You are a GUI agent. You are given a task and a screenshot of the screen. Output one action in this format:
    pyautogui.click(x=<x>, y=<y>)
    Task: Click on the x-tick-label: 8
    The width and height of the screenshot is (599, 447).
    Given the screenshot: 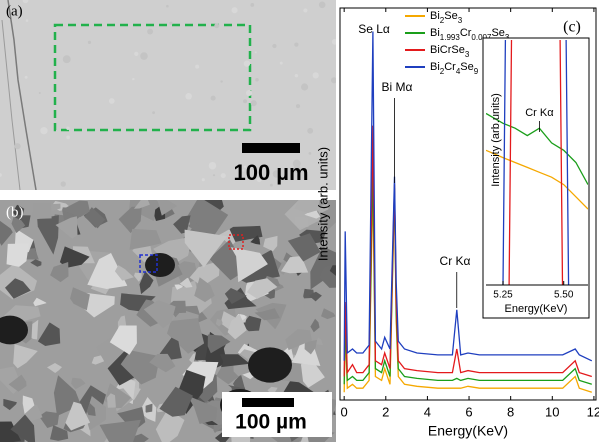 What is the action you would take?
    pyautogui.click(x=510, y=411)
    